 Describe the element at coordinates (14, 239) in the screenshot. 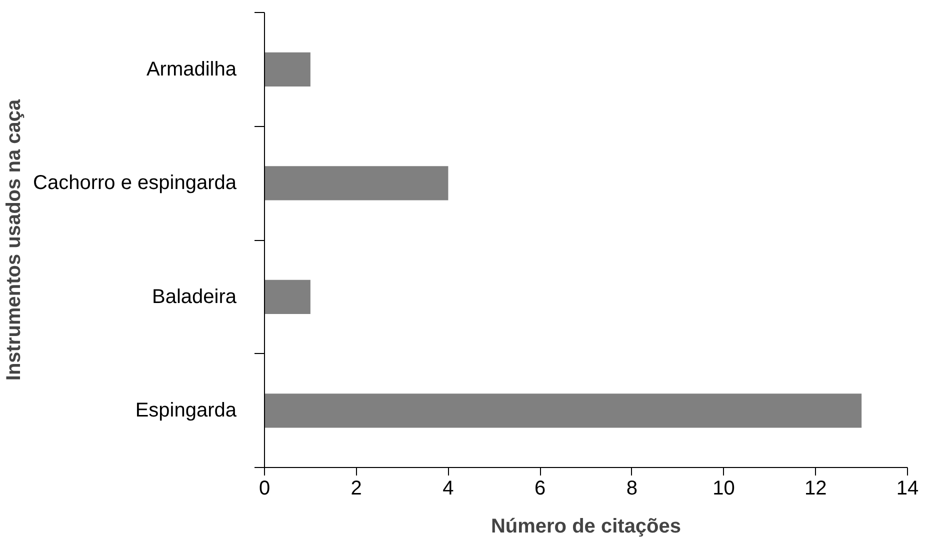

I see `y-axis-title: Instrumentos usados na caça` at that location.